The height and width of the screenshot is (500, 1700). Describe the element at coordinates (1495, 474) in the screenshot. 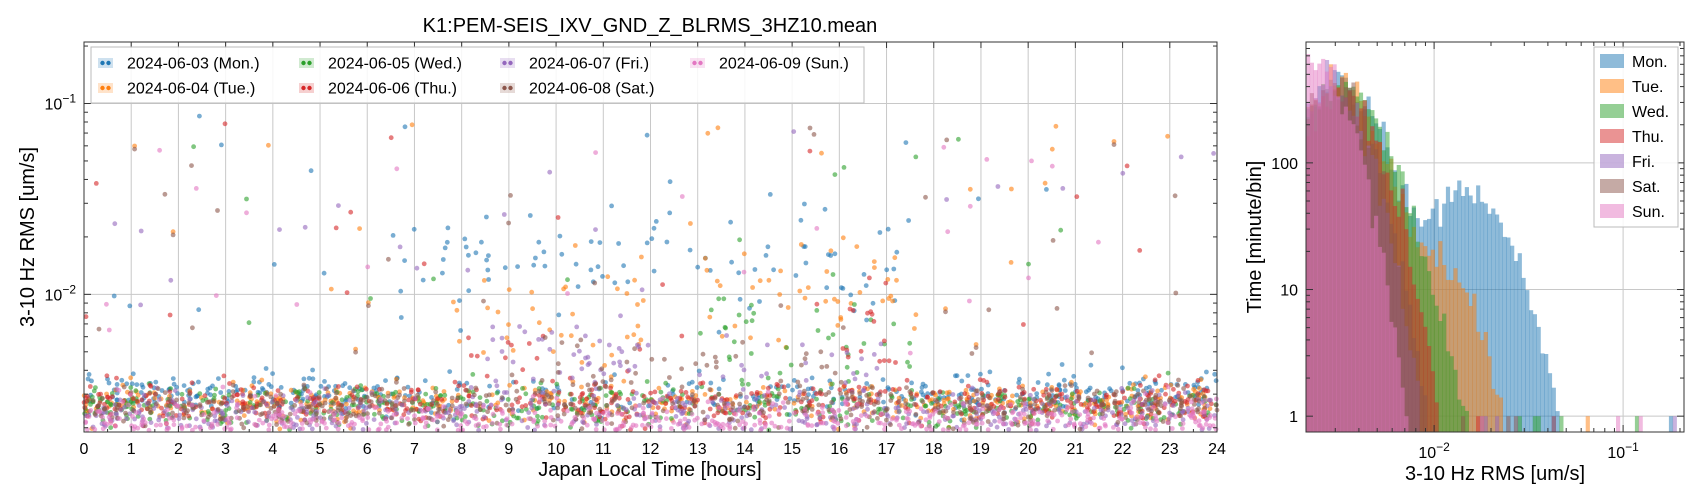

I see `histogram-x-axis-label: 3-10 Hz RMS [um/s]` at that location.